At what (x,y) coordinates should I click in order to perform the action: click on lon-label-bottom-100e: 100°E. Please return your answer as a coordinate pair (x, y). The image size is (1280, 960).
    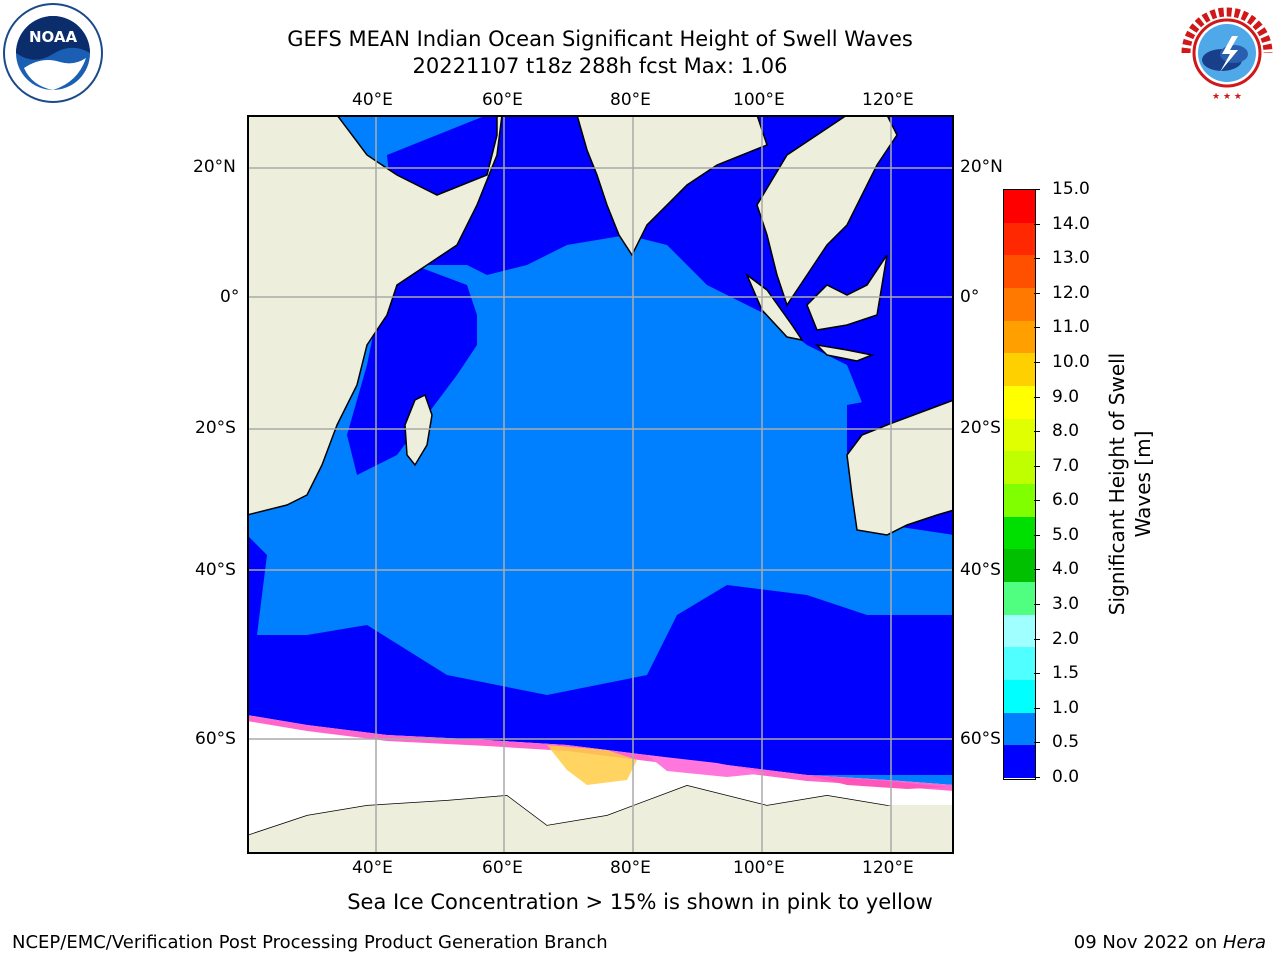
    Looking at the image, I should click on (759, 868).